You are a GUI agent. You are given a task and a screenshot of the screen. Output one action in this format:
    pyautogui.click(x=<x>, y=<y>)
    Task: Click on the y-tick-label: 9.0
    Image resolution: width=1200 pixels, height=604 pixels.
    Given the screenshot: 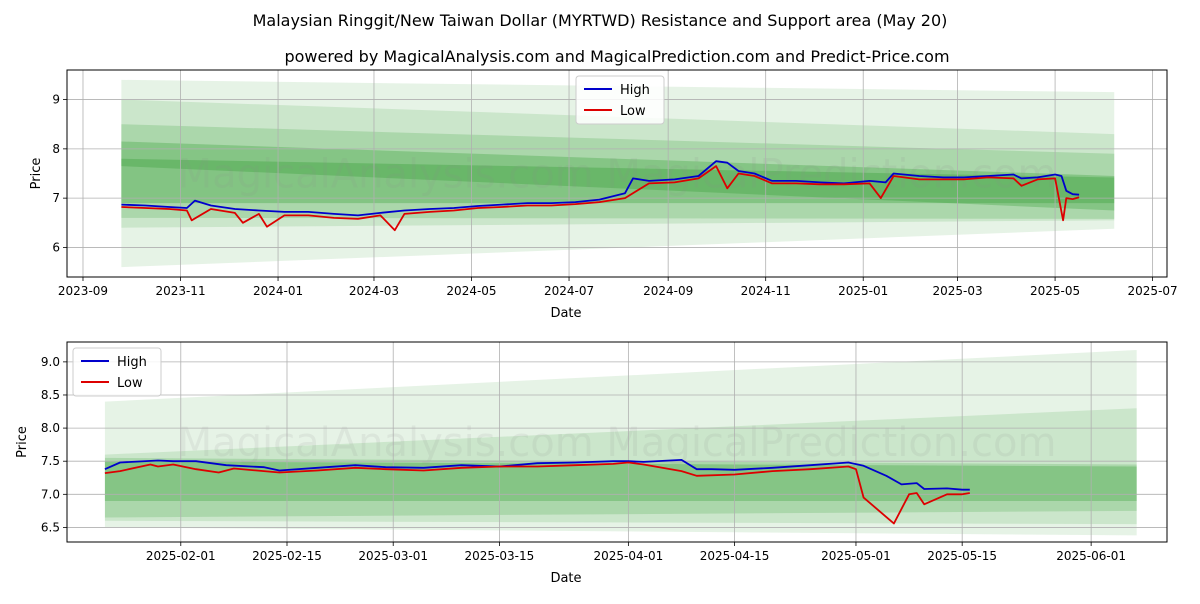 What is the action you would take?
    pyautogui.click(x=50, y=362)
    